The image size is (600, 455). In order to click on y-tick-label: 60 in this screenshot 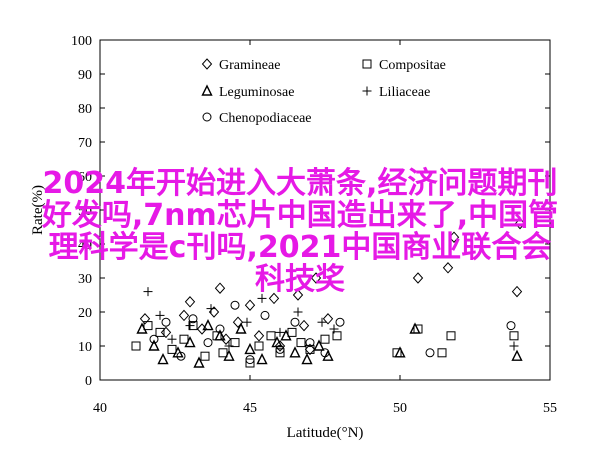, I will do `click(85, 177)`.